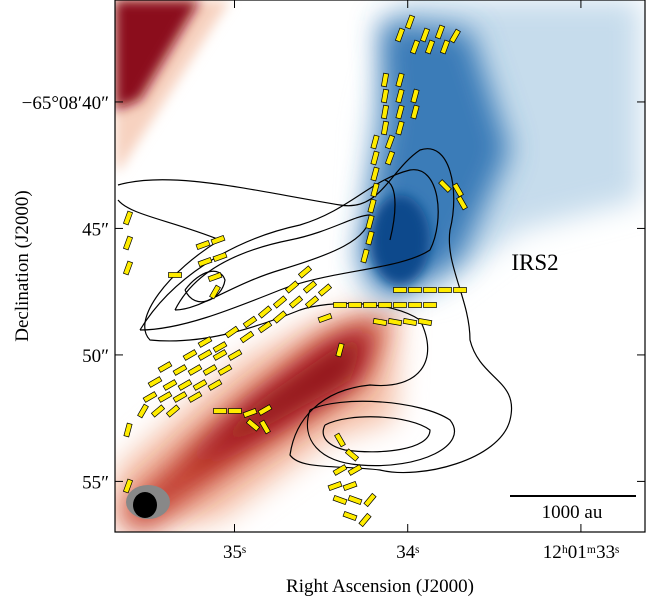 This screenshot has width=646, height=608. I want to click on y-tick-label: −65°08′40″, so click(65, 103).